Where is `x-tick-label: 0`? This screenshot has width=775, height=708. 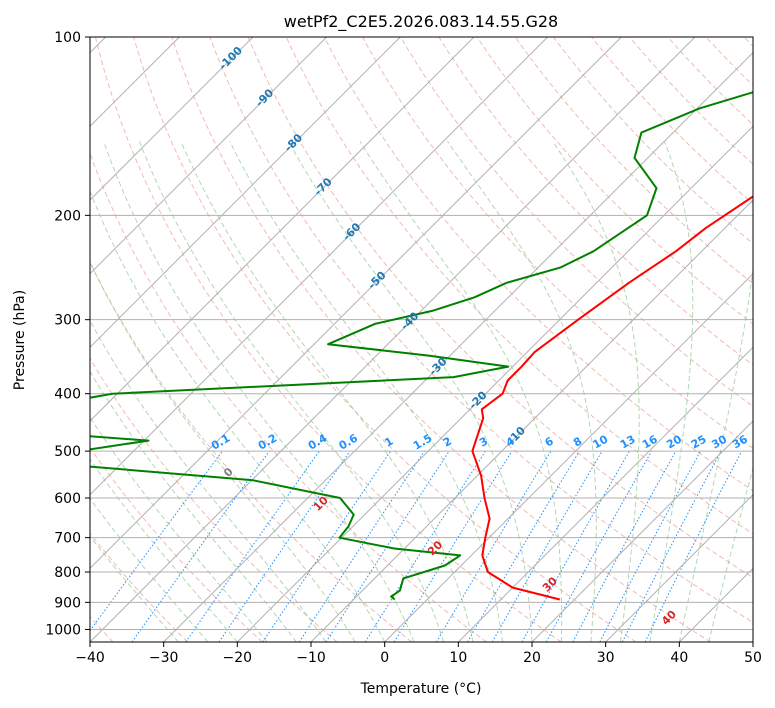 x-tick-label: 0 is located at coordinates (384, 658).